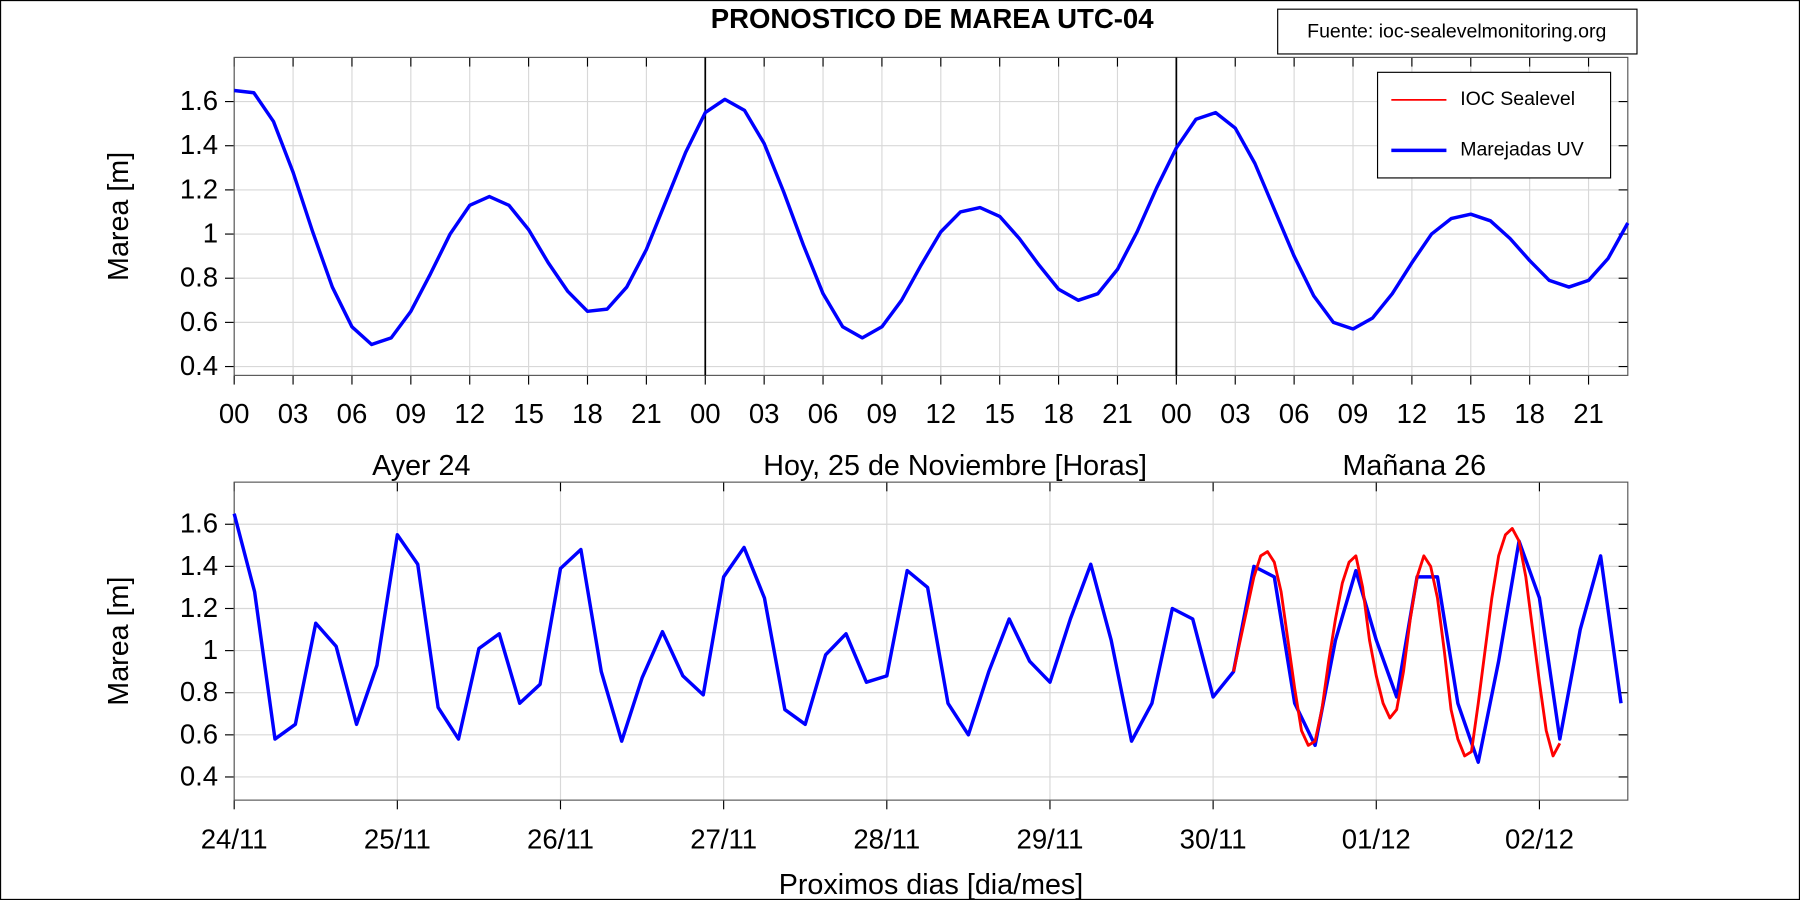 This screenshot has width=1800, height=900. Describe the element at coordinates (723, 839) in the screenshot. I see `x-tick-label: 27/11` at that location.